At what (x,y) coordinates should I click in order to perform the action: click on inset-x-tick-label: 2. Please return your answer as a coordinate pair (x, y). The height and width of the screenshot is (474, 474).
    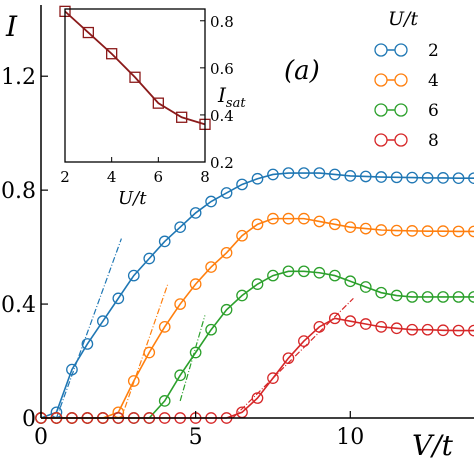
    Looking at the image, I should click on (65, 177).